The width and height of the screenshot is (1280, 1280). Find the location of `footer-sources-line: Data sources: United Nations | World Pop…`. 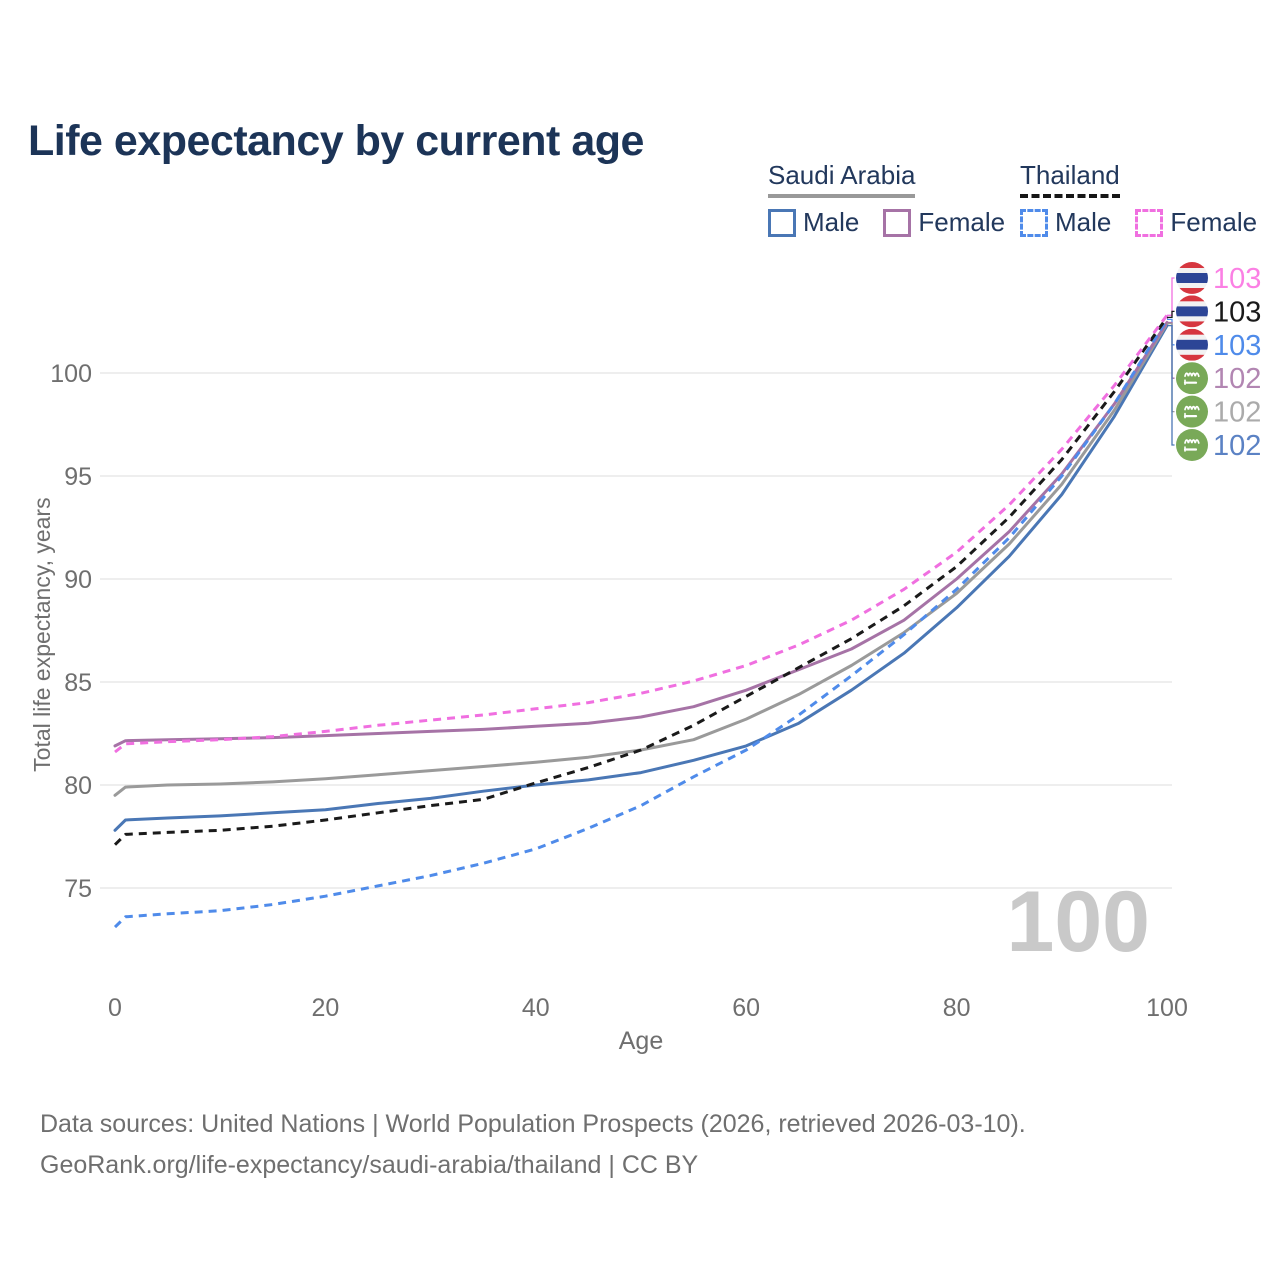

footer-sources-line: Data sources: United Nations | World Pop… is located at coordinates (533, 1124).